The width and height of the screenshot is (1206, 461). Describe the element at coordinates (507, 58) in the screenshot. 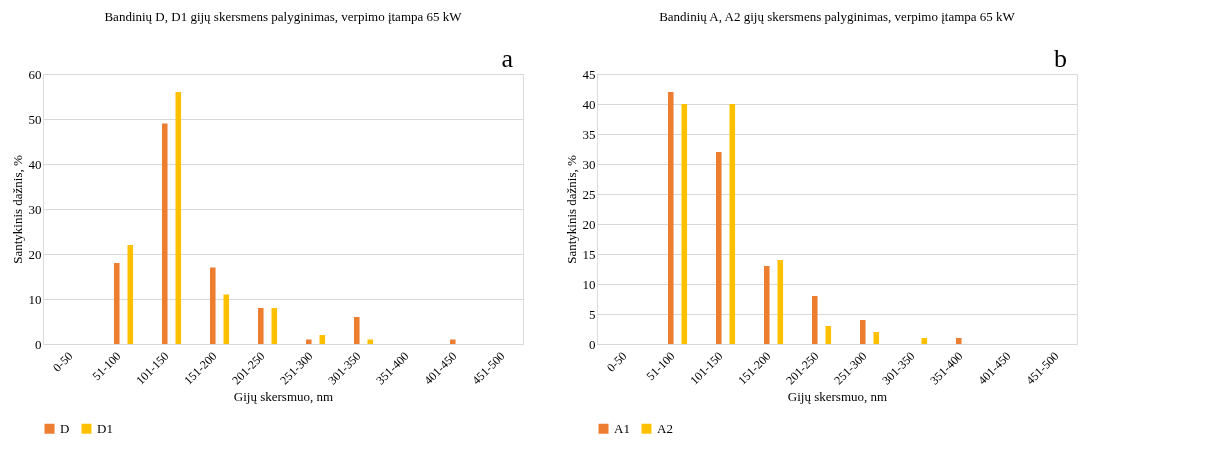

I see `text: a` at that location.